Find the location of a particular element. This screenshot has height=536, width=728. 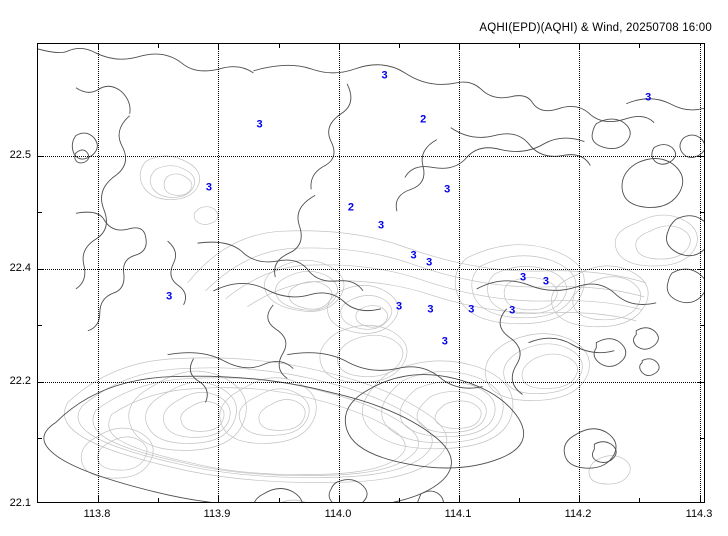

ytick-right-minor-22.45 is located at coordinates (702, 213).